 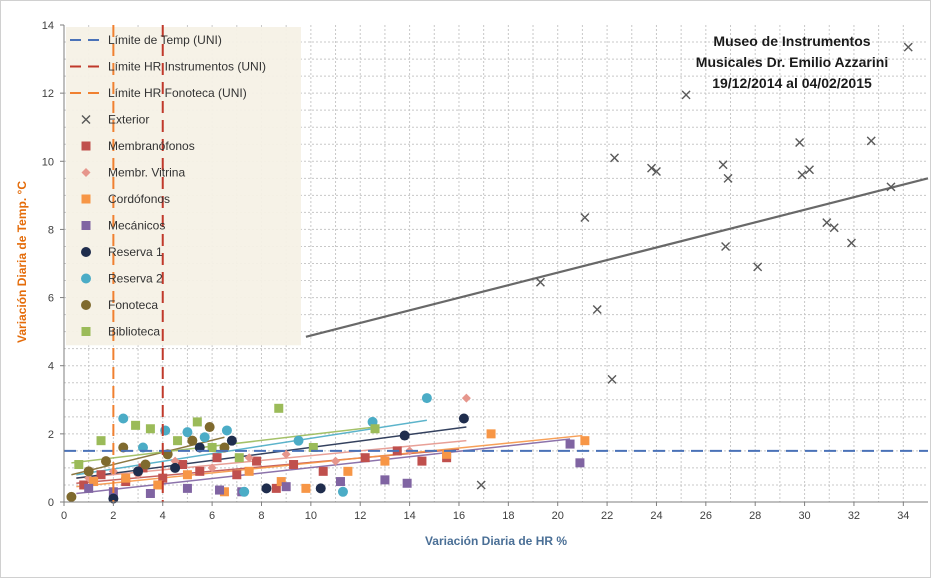 I want to click on legend-item-biblioteca: Biblioteca, so click(x=120, y=332).